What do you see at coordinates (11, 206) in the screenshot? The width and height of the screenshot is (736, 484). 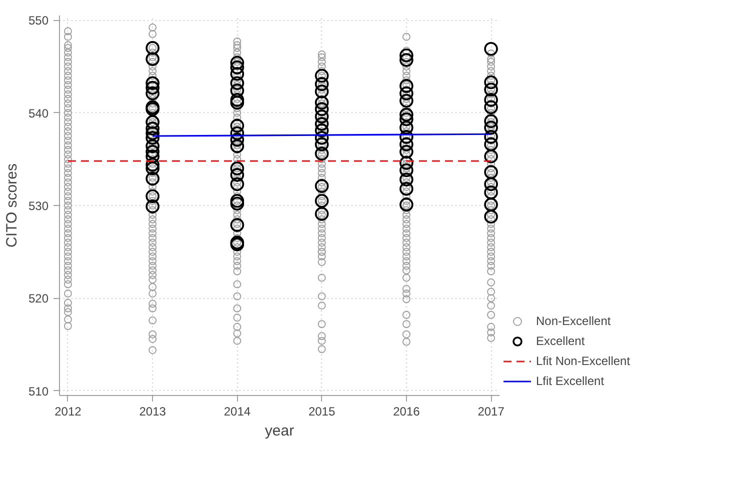 I see `y-axis-title: CITO scores` at bounding box center [11, 206].